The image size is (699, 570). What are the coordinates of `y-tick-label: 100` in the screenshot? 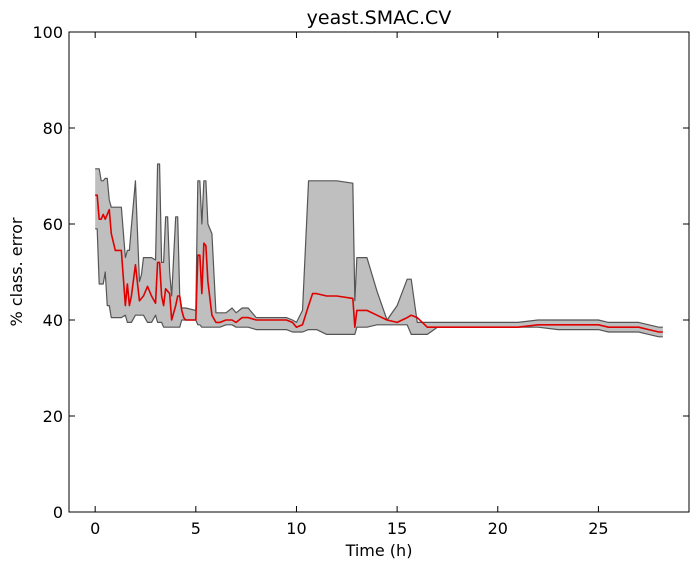 It's located at (47, 32).